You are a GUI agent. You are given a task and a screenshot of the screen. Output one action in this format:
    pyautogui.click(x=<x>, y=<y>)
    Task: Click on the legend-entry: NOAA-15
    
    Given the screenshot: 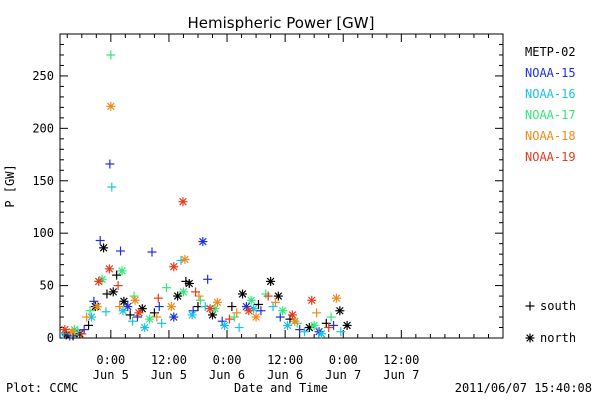 What is the action you would take?
    pyautogui.click(x=550, y=73)
    